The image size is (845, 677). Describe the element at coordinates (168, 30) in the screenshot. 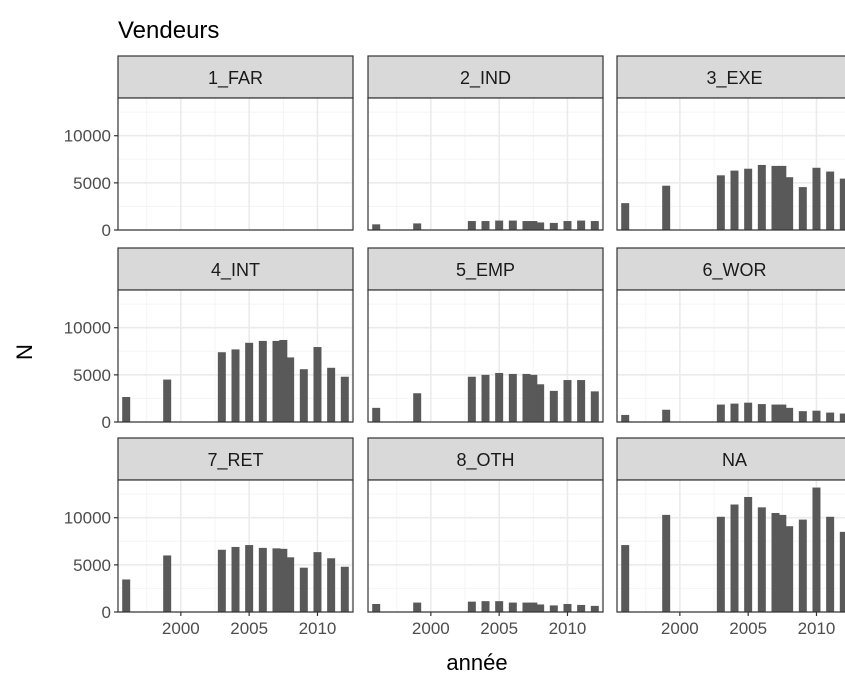

I see `chart-title: Vendeurs` at that location.